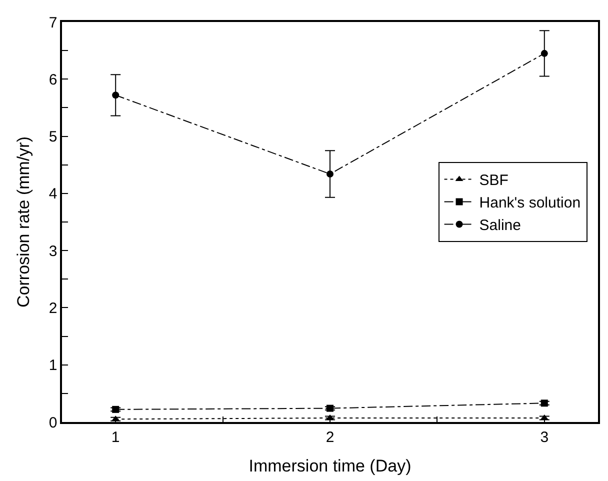  I want to click on legend-label: Saline, so click(500, 225).